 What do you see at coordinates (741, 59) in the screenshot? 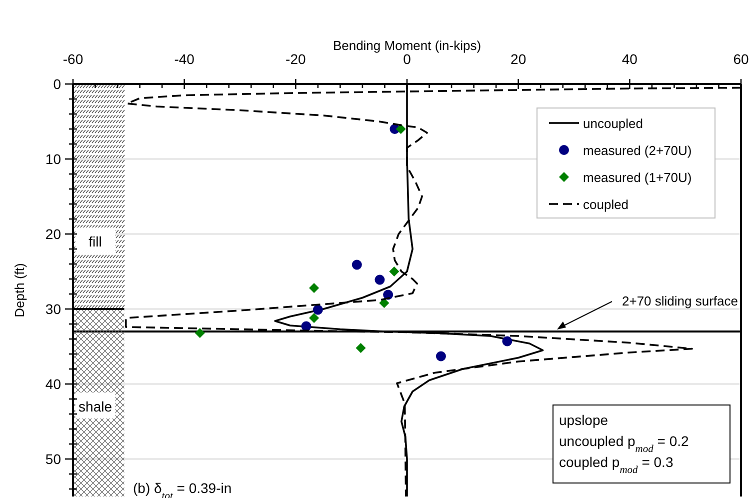
I see `x-tick-label: 60` at bounding box center [741, 59].